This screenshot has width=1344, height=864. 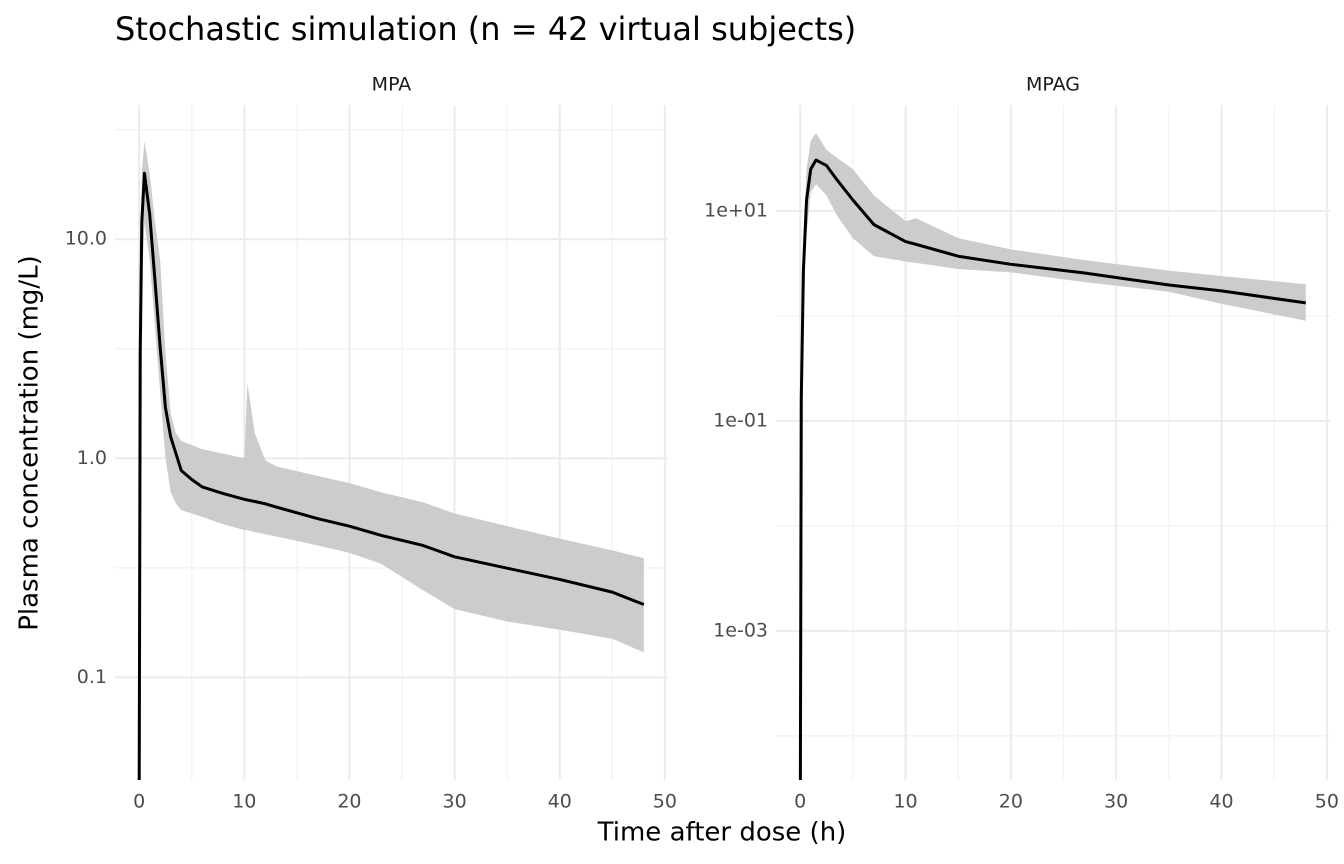 What do you see at coordinates (722, 833) in the screenshot?
I see `x-axis-title: Time after dose (h)` at bounding box center [722, 833].